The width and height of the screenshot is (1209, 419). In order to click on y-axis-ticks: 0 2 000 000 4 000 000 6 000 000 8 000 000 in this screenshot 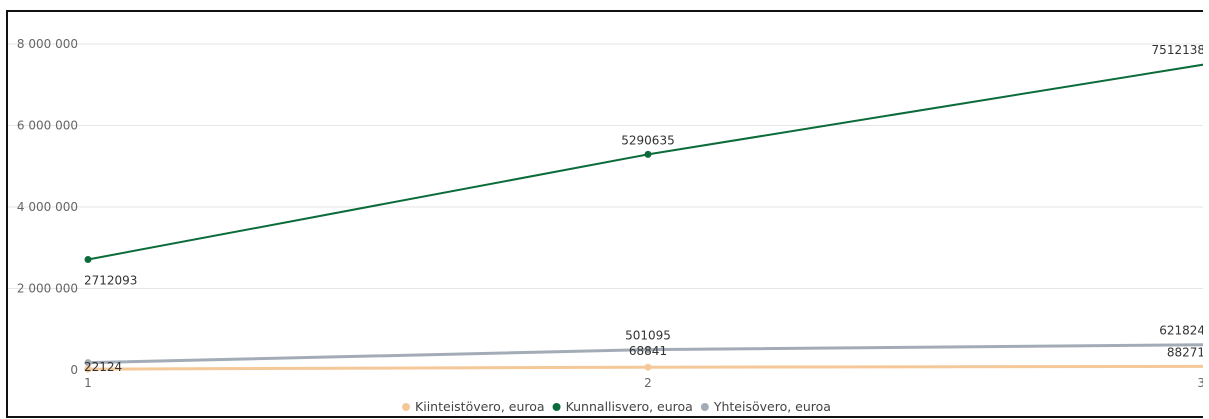, I will do `click(47, 207)`.